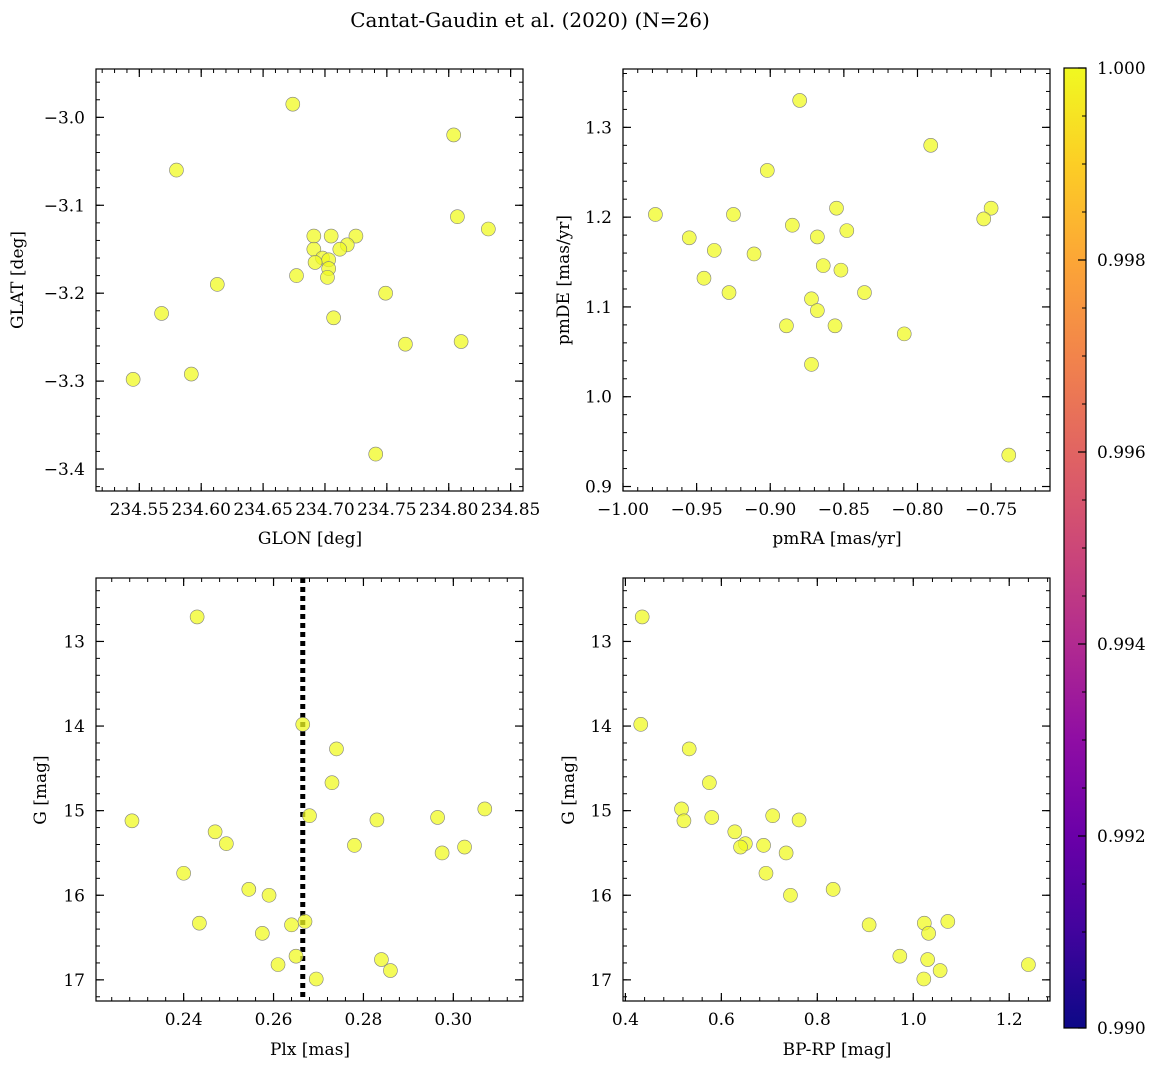  What do you see at coordinates (184, 1020) in the screenshot?
I see `x-tick-label: 0.24` at bounding box center [184, 1020].